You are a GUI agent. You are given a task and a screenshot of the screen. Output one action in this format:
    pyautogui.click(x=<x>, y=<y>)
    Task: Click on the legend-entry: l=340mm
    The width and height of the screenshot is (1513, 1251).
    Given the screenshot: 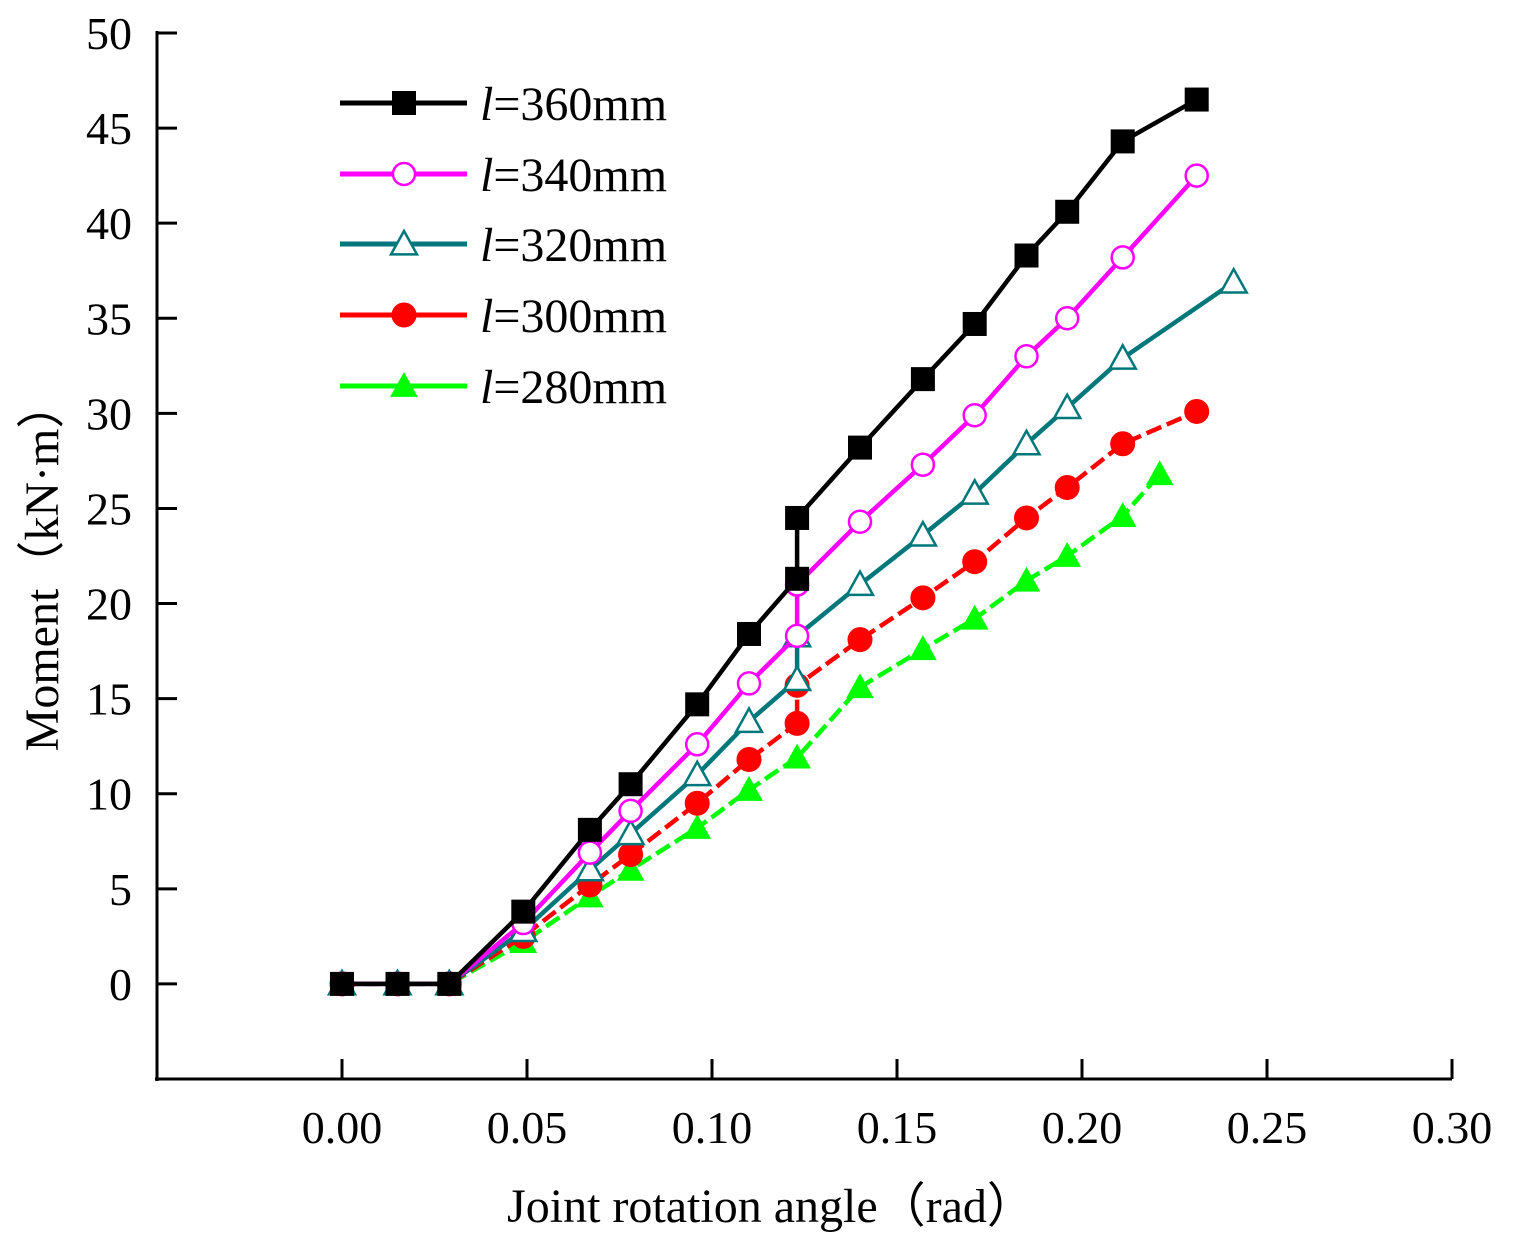 What is the action you would take?
    pyautogui.click(x=503, y=175)
    